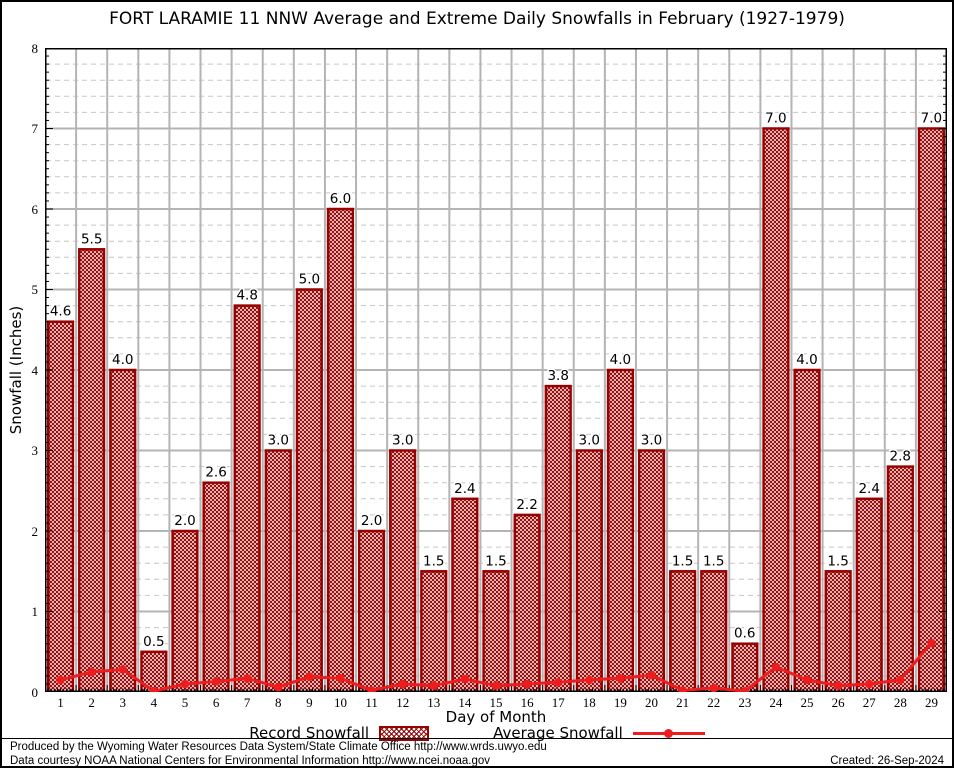 This screenshot has width=954, height=768. What do you see at coordinates (434, 702) in the screenshot?
I see `x-tick-label: 13` at bounding box center [434, 702].